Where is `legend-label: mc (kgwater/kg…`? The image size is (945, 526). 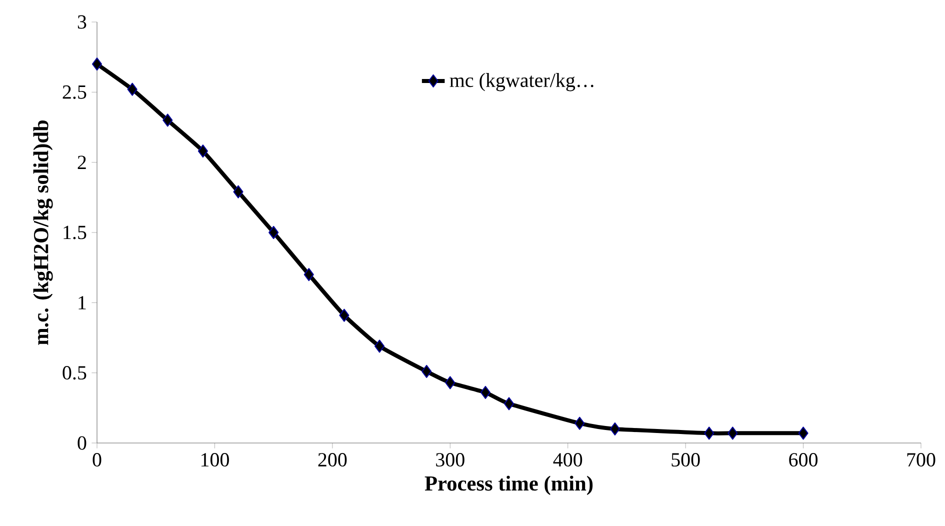
legend-label: mc (kgwater/kg… is located at coordinates (522, 82).